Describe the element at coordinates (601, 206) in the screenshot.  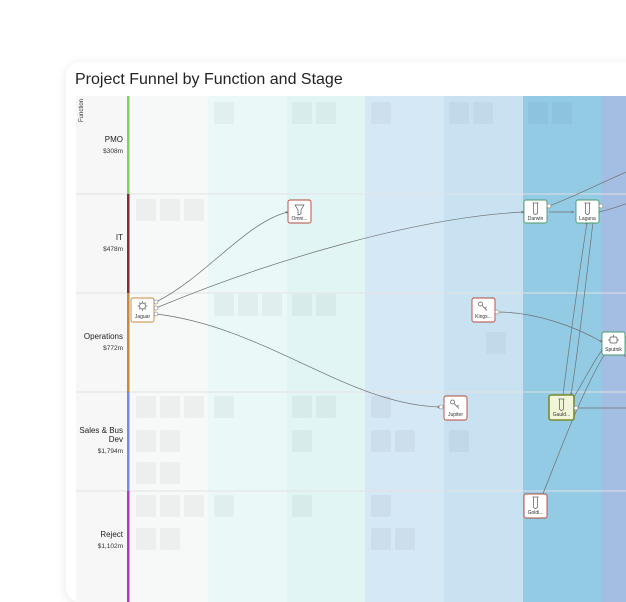
I see `node-laguna-port` at that location.